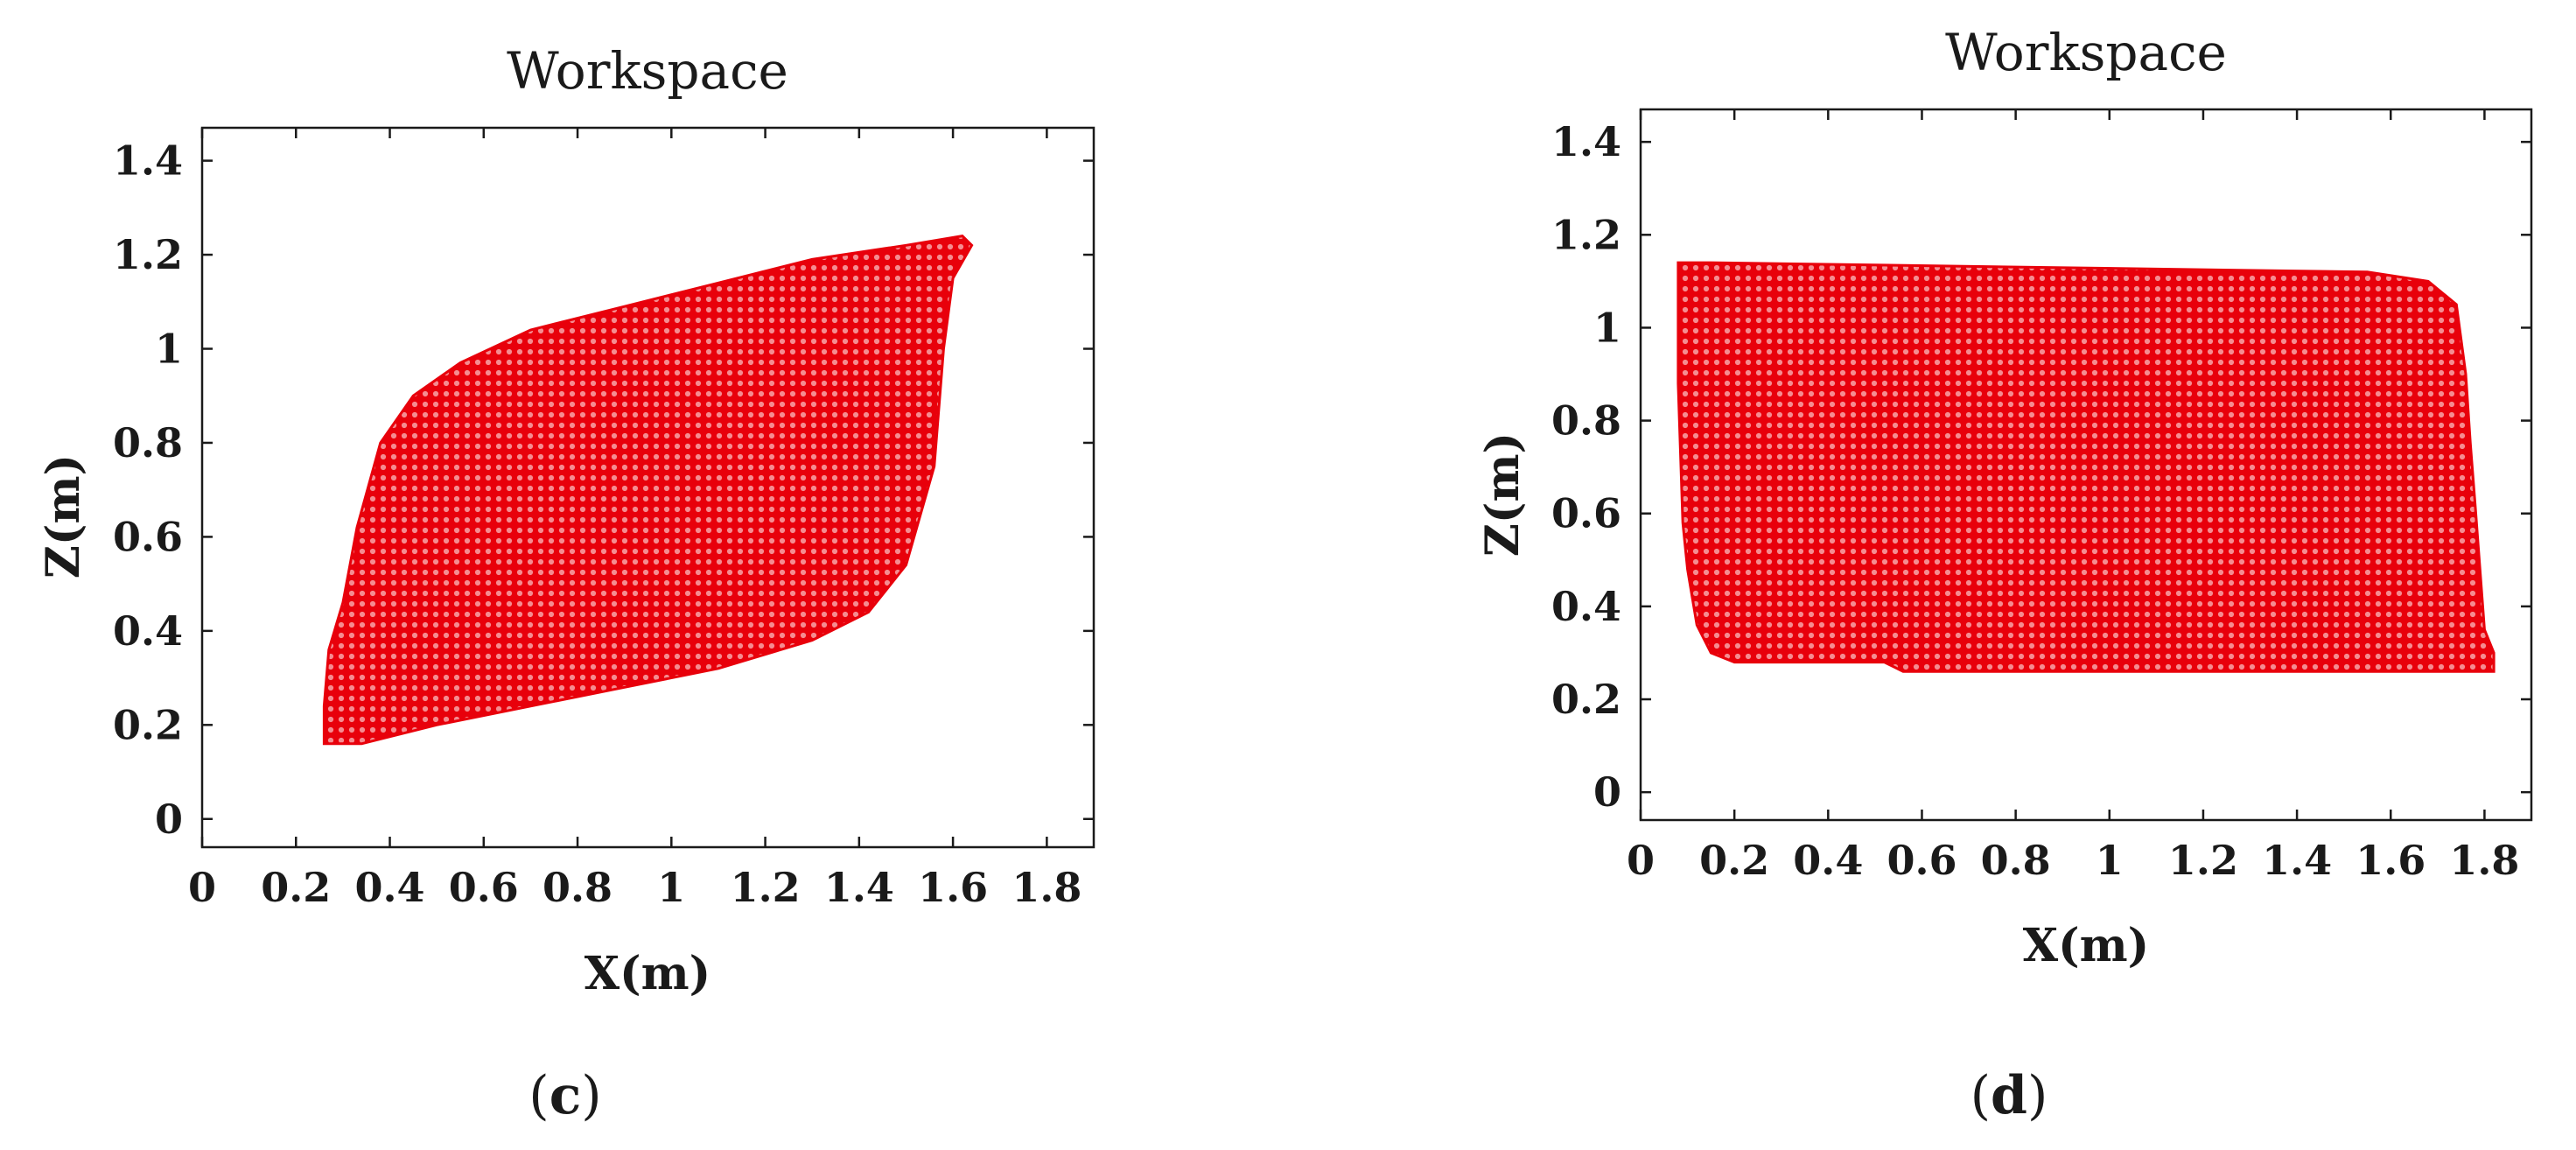 This screenshot has width=2576, height=1150. I want to click on panel-caption: (d), so click(2009, 1095).